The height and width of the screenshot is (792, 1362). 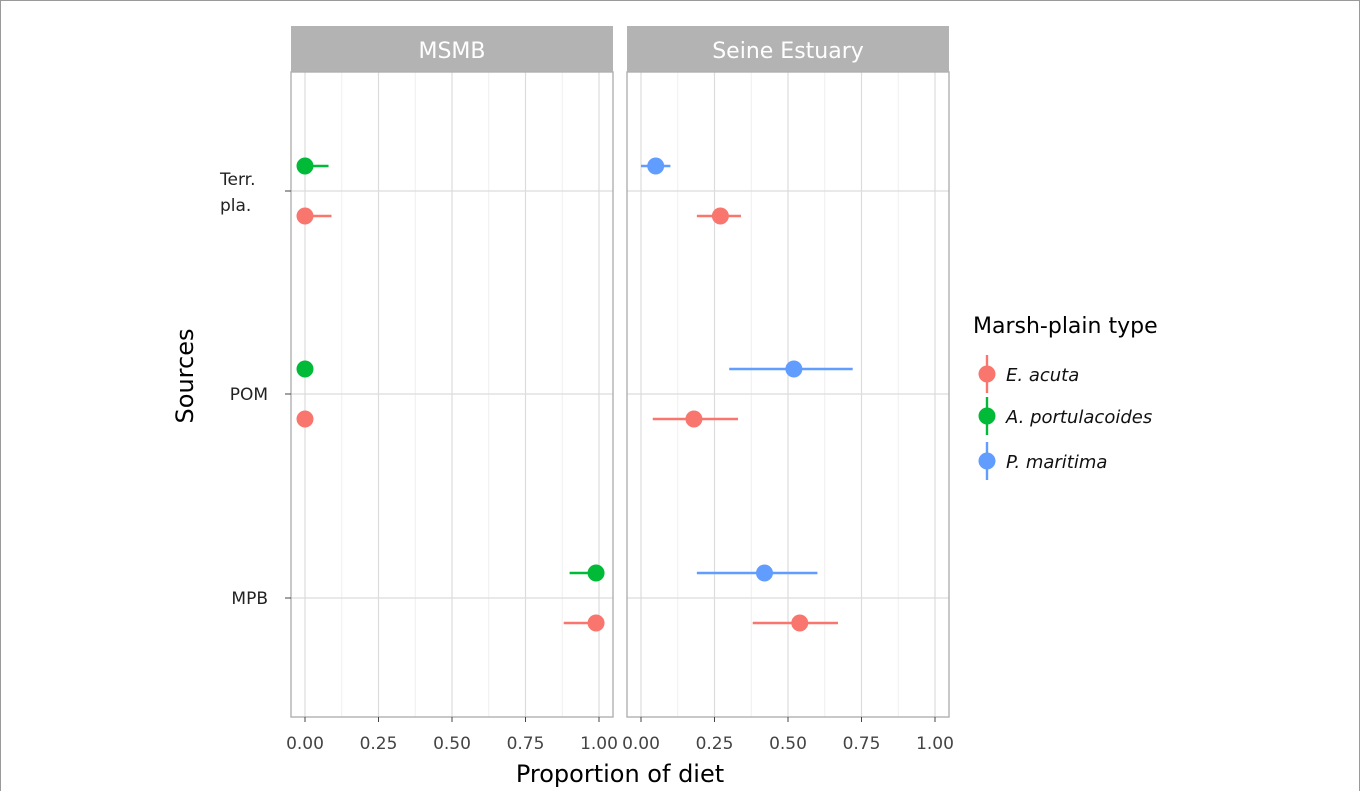 I want to click on x-axis-title: Proportion of diet, so click(x=620, y=774).